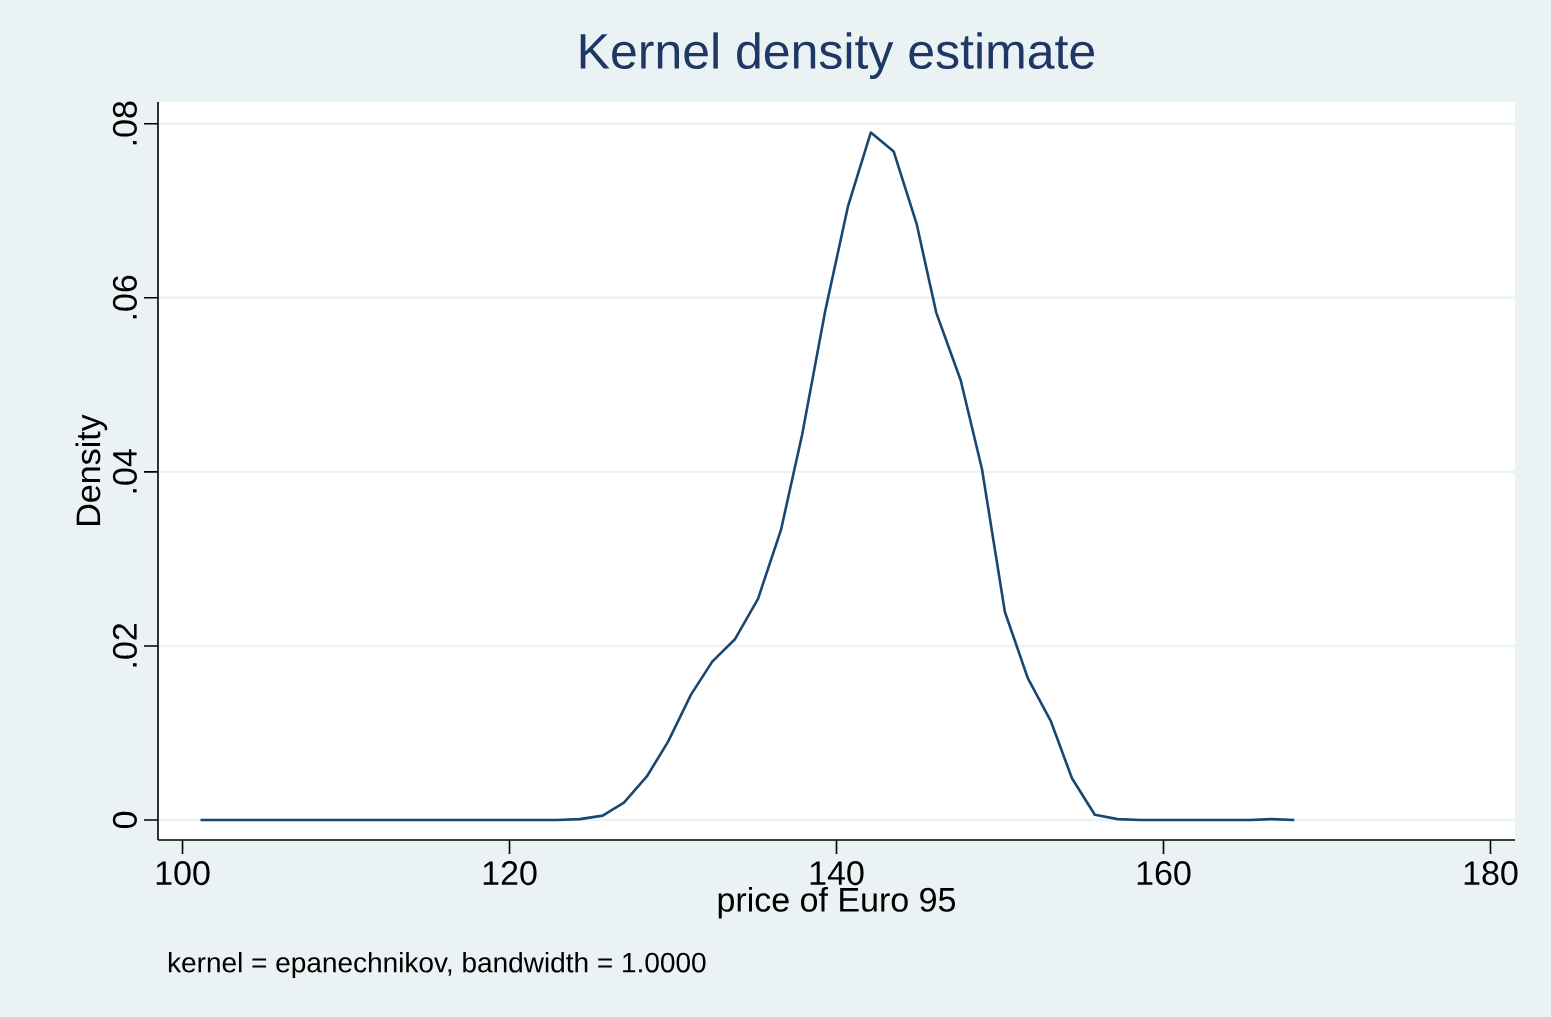 The image size is (1551, 1017). Describe the element at coordinates (1491, 873) in the screenshot. I see `x-tick-label: 180` at that location.